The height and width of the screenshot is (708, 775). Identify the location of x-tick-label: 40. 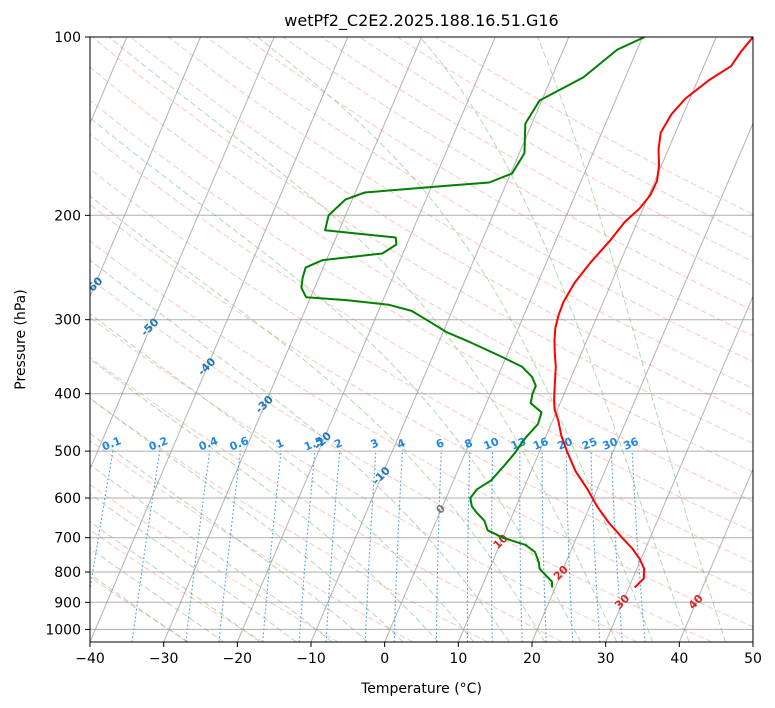
(679, 659).